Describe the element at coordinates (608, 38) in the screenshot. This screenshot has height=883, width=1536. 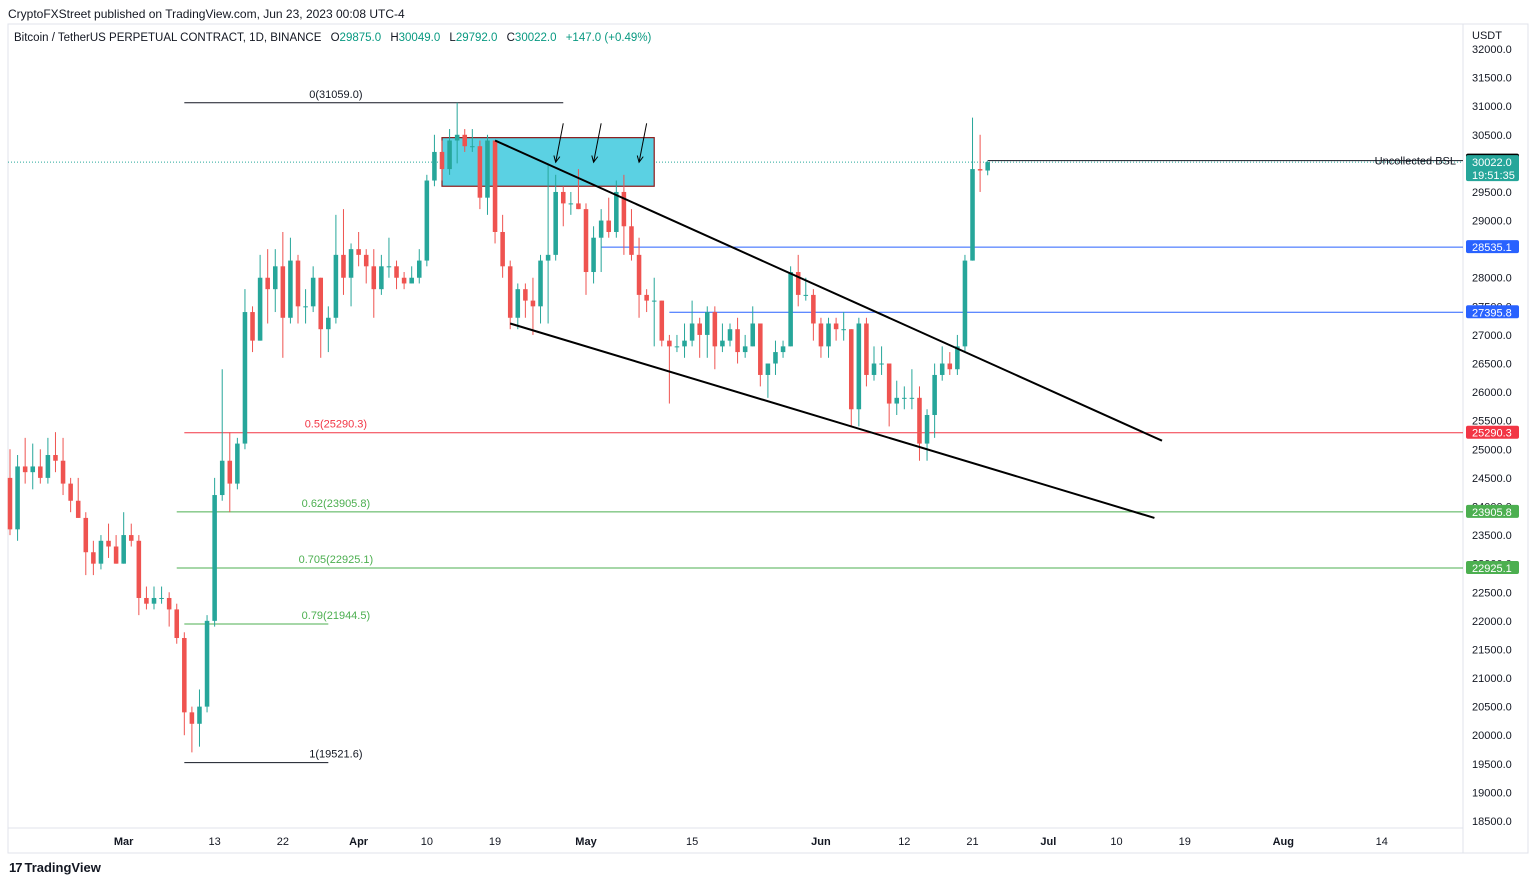
I see `ohlc-change: +147.0 (+0.49%)` at that location.